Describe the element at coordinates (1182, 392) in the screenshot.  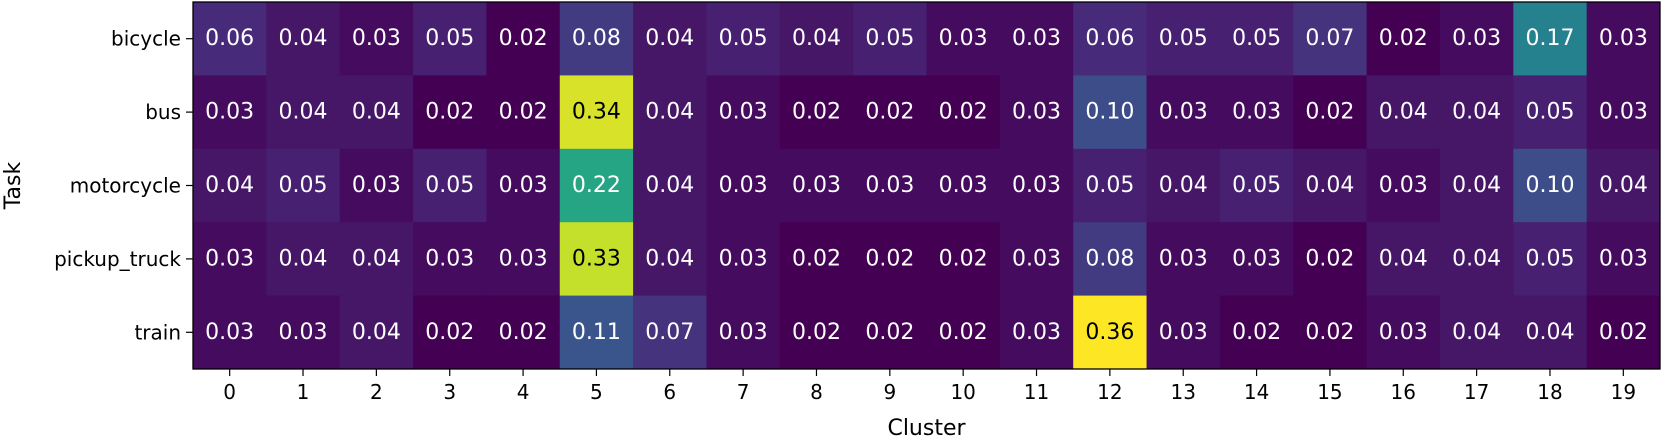
I see `x-tick-label: 13` at that location.